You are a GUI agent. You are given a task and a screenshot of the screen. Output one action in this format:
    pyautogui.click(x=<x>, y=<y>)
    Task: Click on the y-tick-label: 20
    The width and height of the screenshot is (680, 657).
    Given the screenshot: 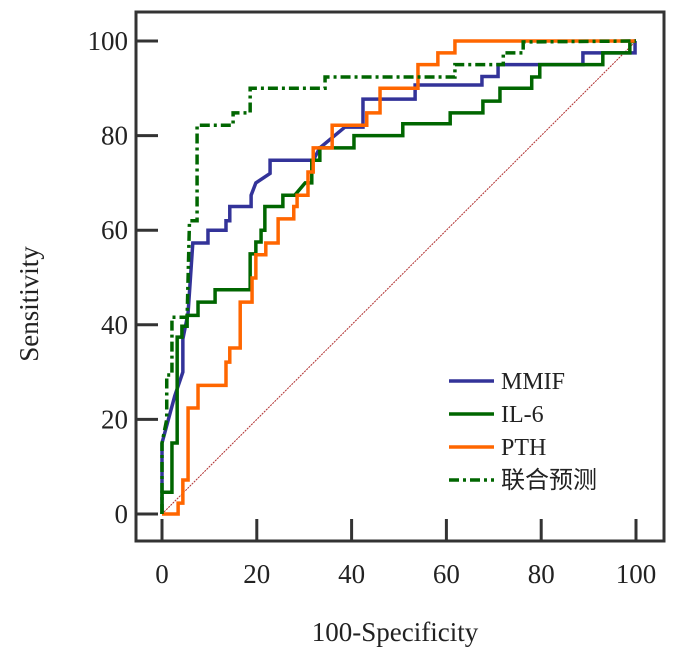 What is the action you would take?
    pyautogui.click(x=114, y=419)
    